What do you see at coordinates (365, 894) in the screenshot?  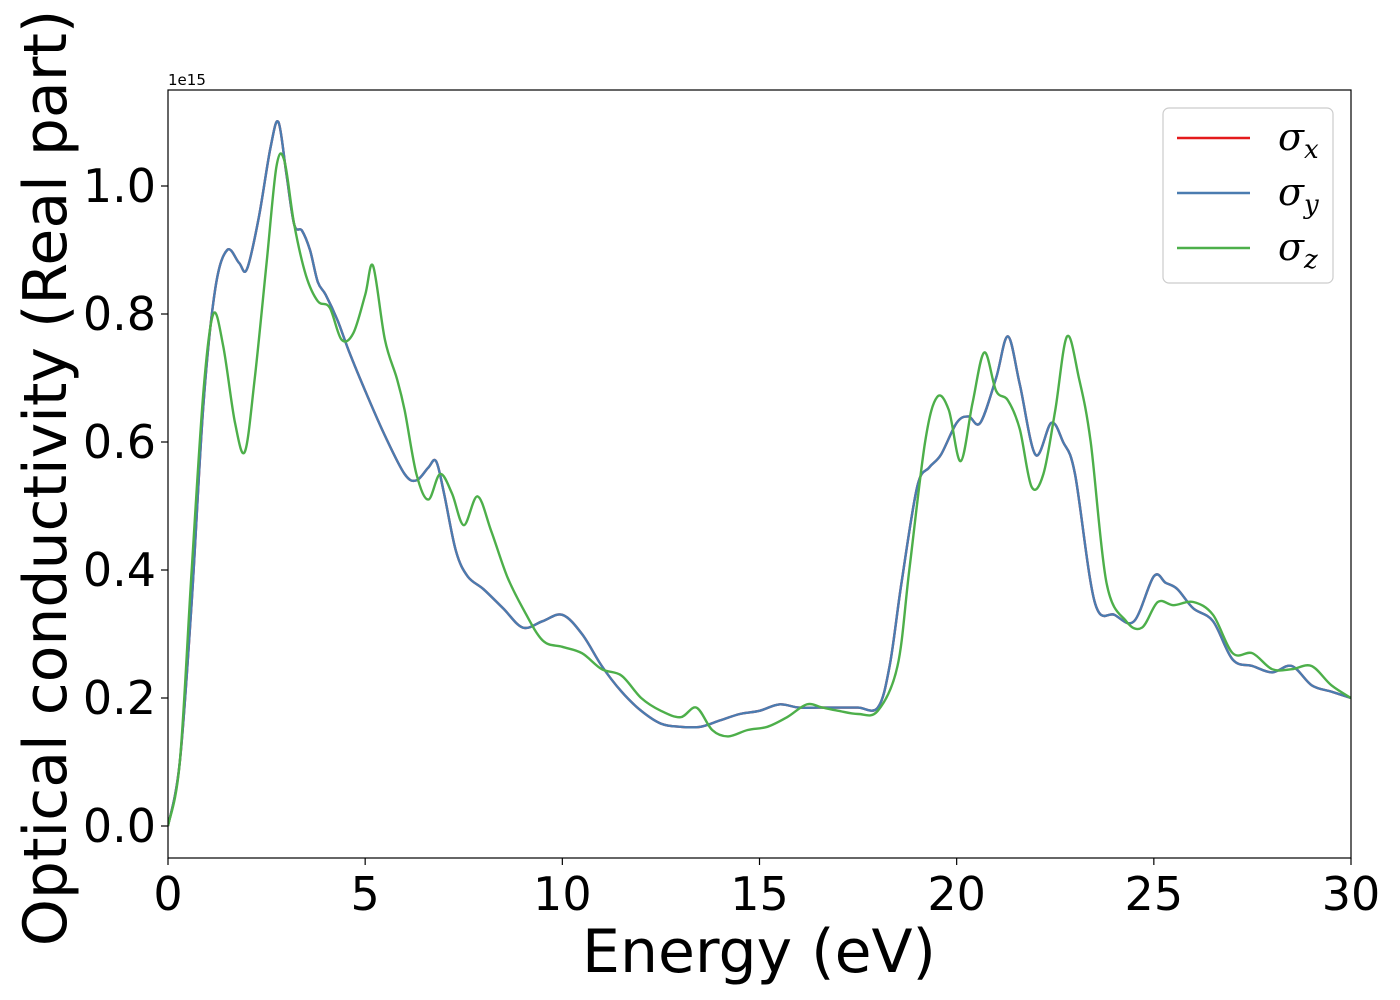 I see `x-tick-label: 5` at bounding box center [365, 894].